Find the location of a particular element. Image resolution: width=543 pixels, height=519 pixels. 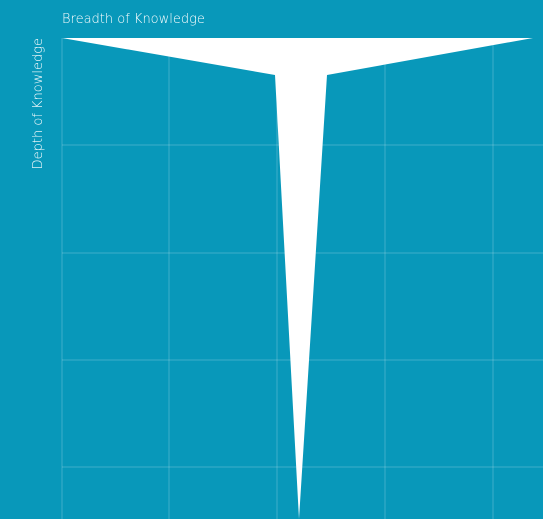

y-axis-label: Depth of Knowledge is located at coordinates (38, 103).